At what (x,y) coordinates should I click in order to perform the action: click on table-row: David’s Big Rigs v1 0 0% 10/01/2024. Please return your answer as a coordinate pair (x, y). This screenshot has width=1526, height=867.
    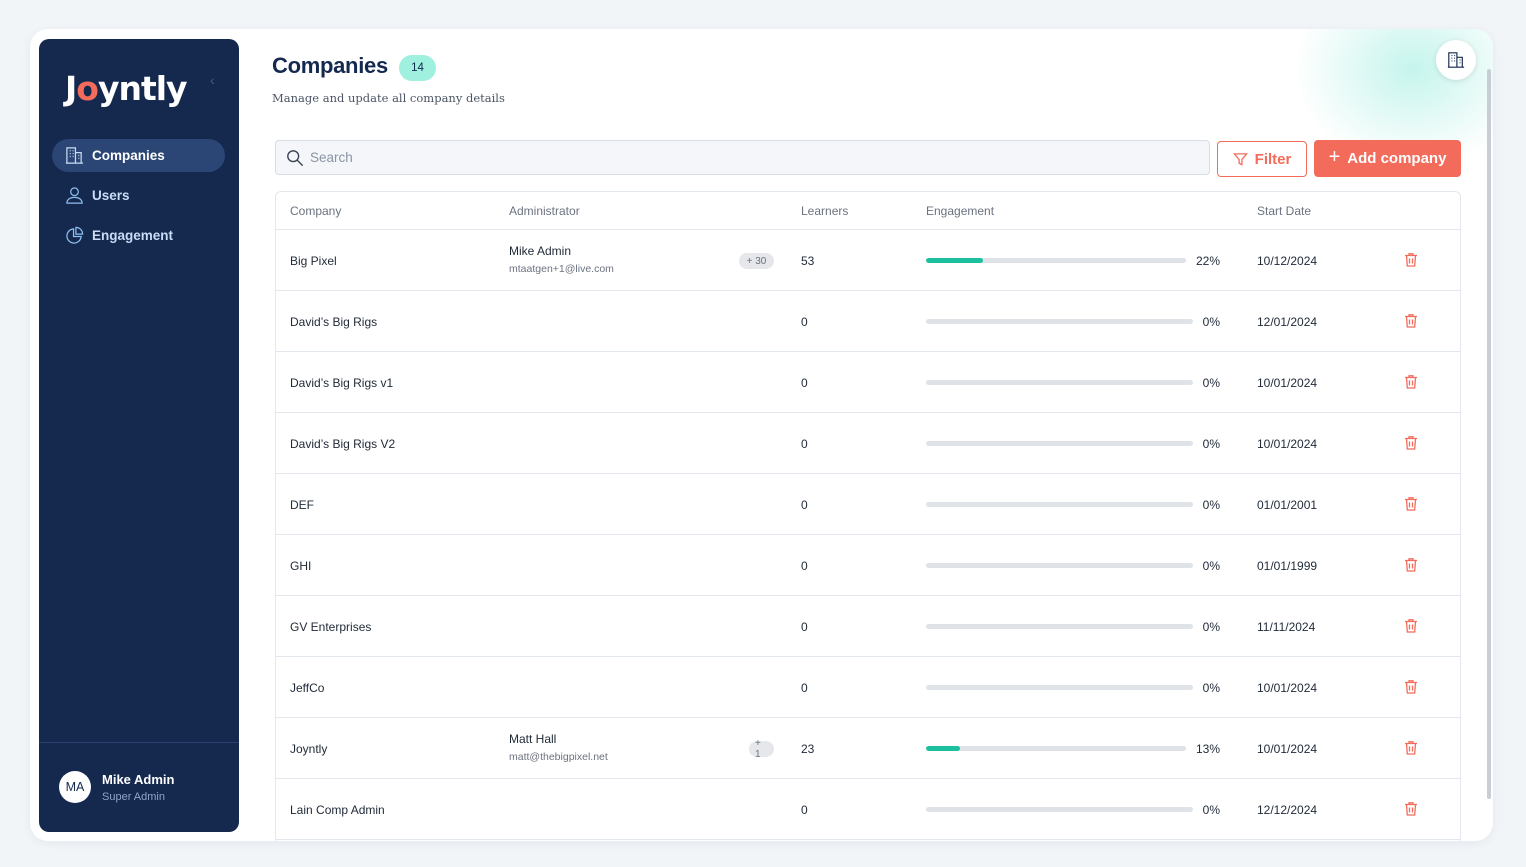
    Looking at the image, I should click on (868, 382).